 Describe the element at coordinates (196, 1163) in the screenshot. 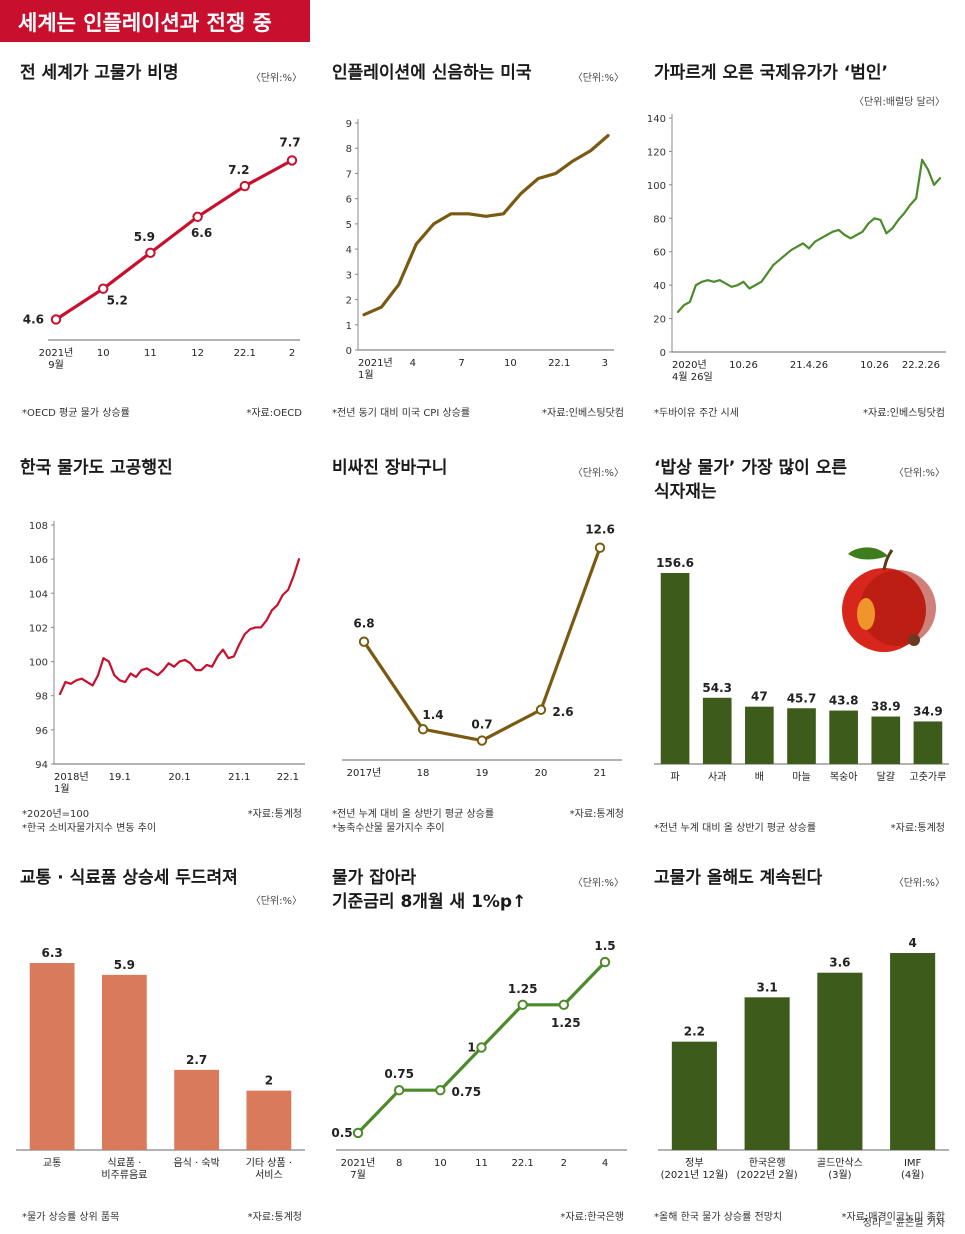

I see `category-label: 음식 · 숙박` at that location.